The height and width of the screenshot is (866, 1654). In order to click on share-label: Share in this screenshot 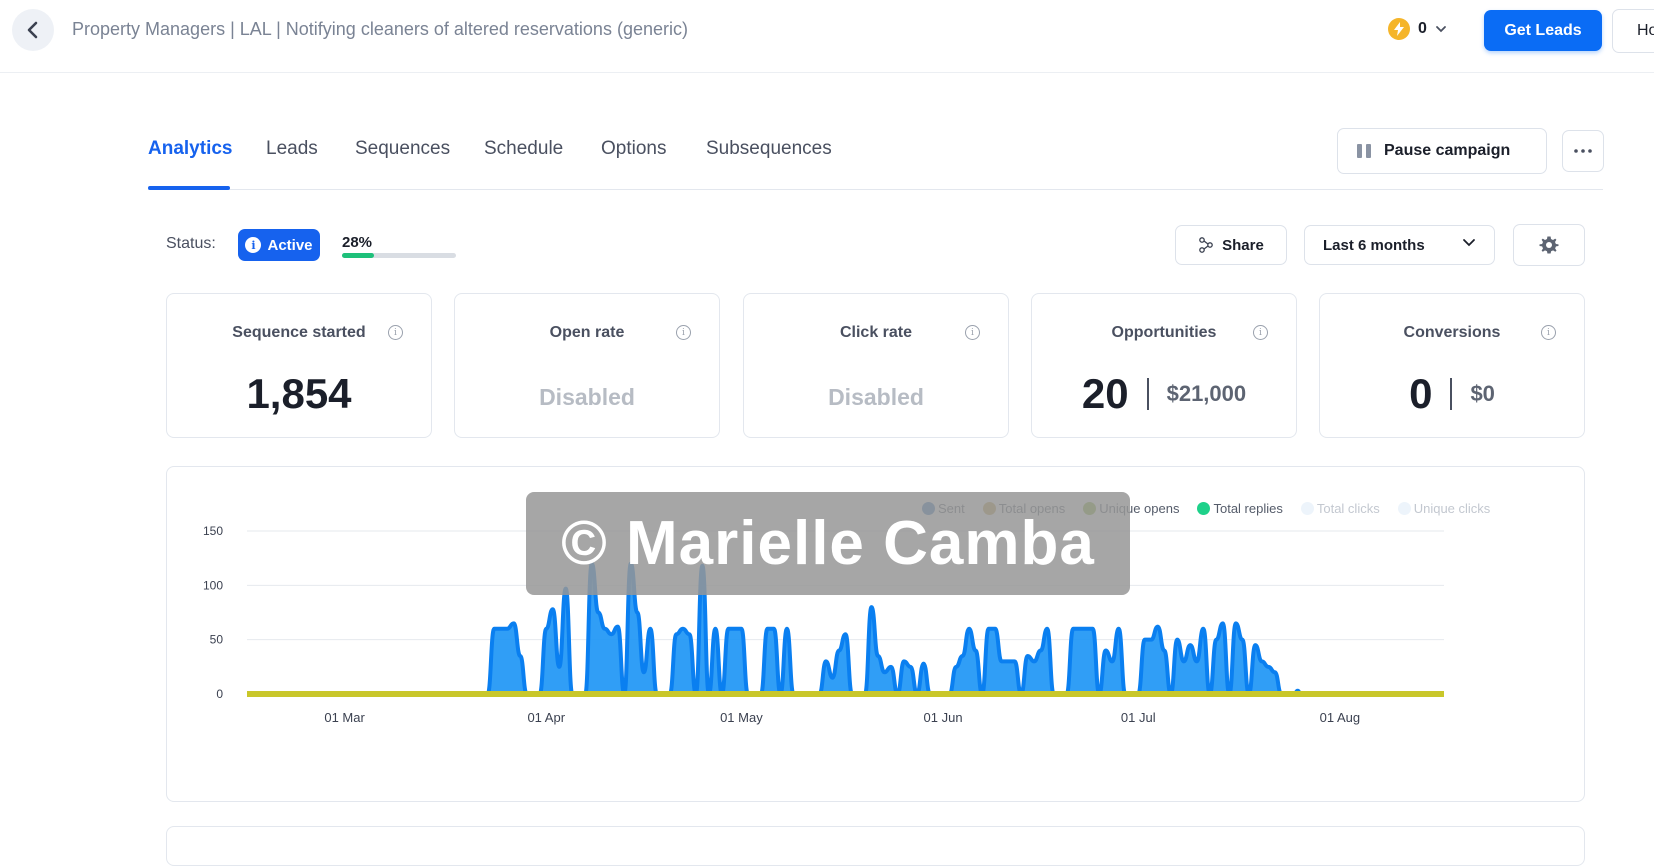, I will do `click(1243, 245)`.